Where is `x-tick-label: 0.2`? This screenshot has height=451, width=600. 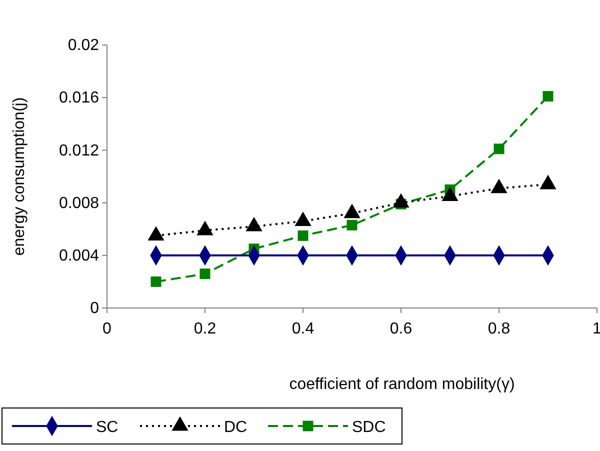
x-tick-label: 0.2 is located at coordinates (205, 329).